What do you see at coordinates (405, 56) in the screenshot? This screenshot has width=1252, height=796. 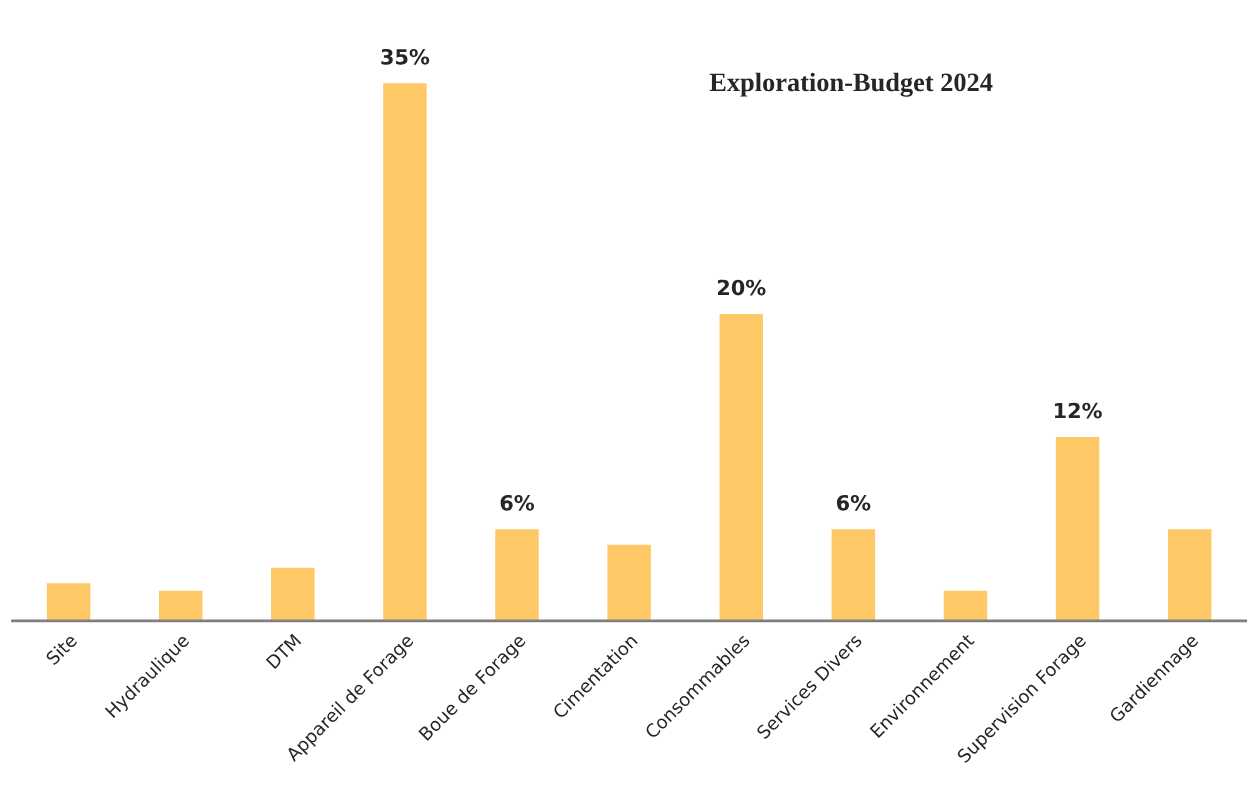 I see `data-label: 35%` at bounding box center [405, 56].